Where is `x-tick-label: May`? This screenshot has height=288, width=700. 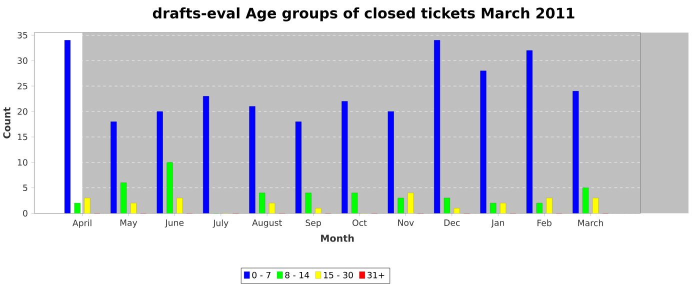 x-tick-label: May is located at coordinates (129, 223).